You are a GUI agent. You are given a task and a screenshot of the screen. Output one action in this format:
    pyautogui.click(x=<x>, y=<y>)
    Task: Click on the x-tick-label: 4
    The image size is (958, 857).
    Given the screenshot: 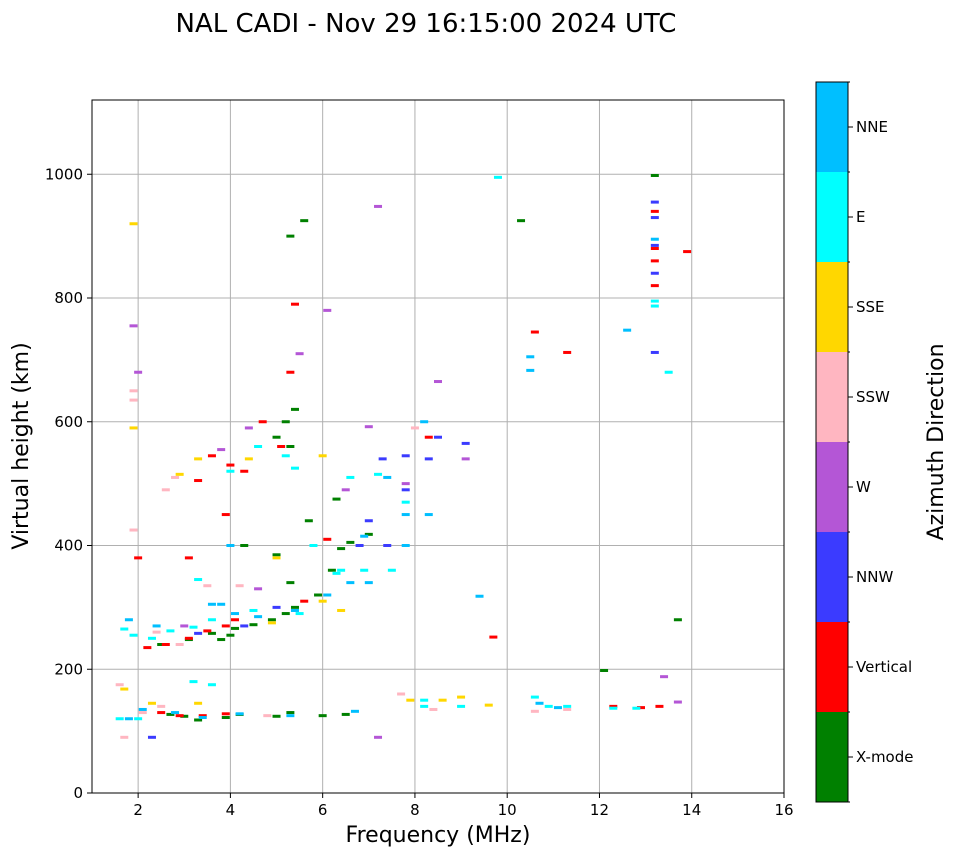 What is the action you would take?
    pyautogui.click(x=231, y=810)
    